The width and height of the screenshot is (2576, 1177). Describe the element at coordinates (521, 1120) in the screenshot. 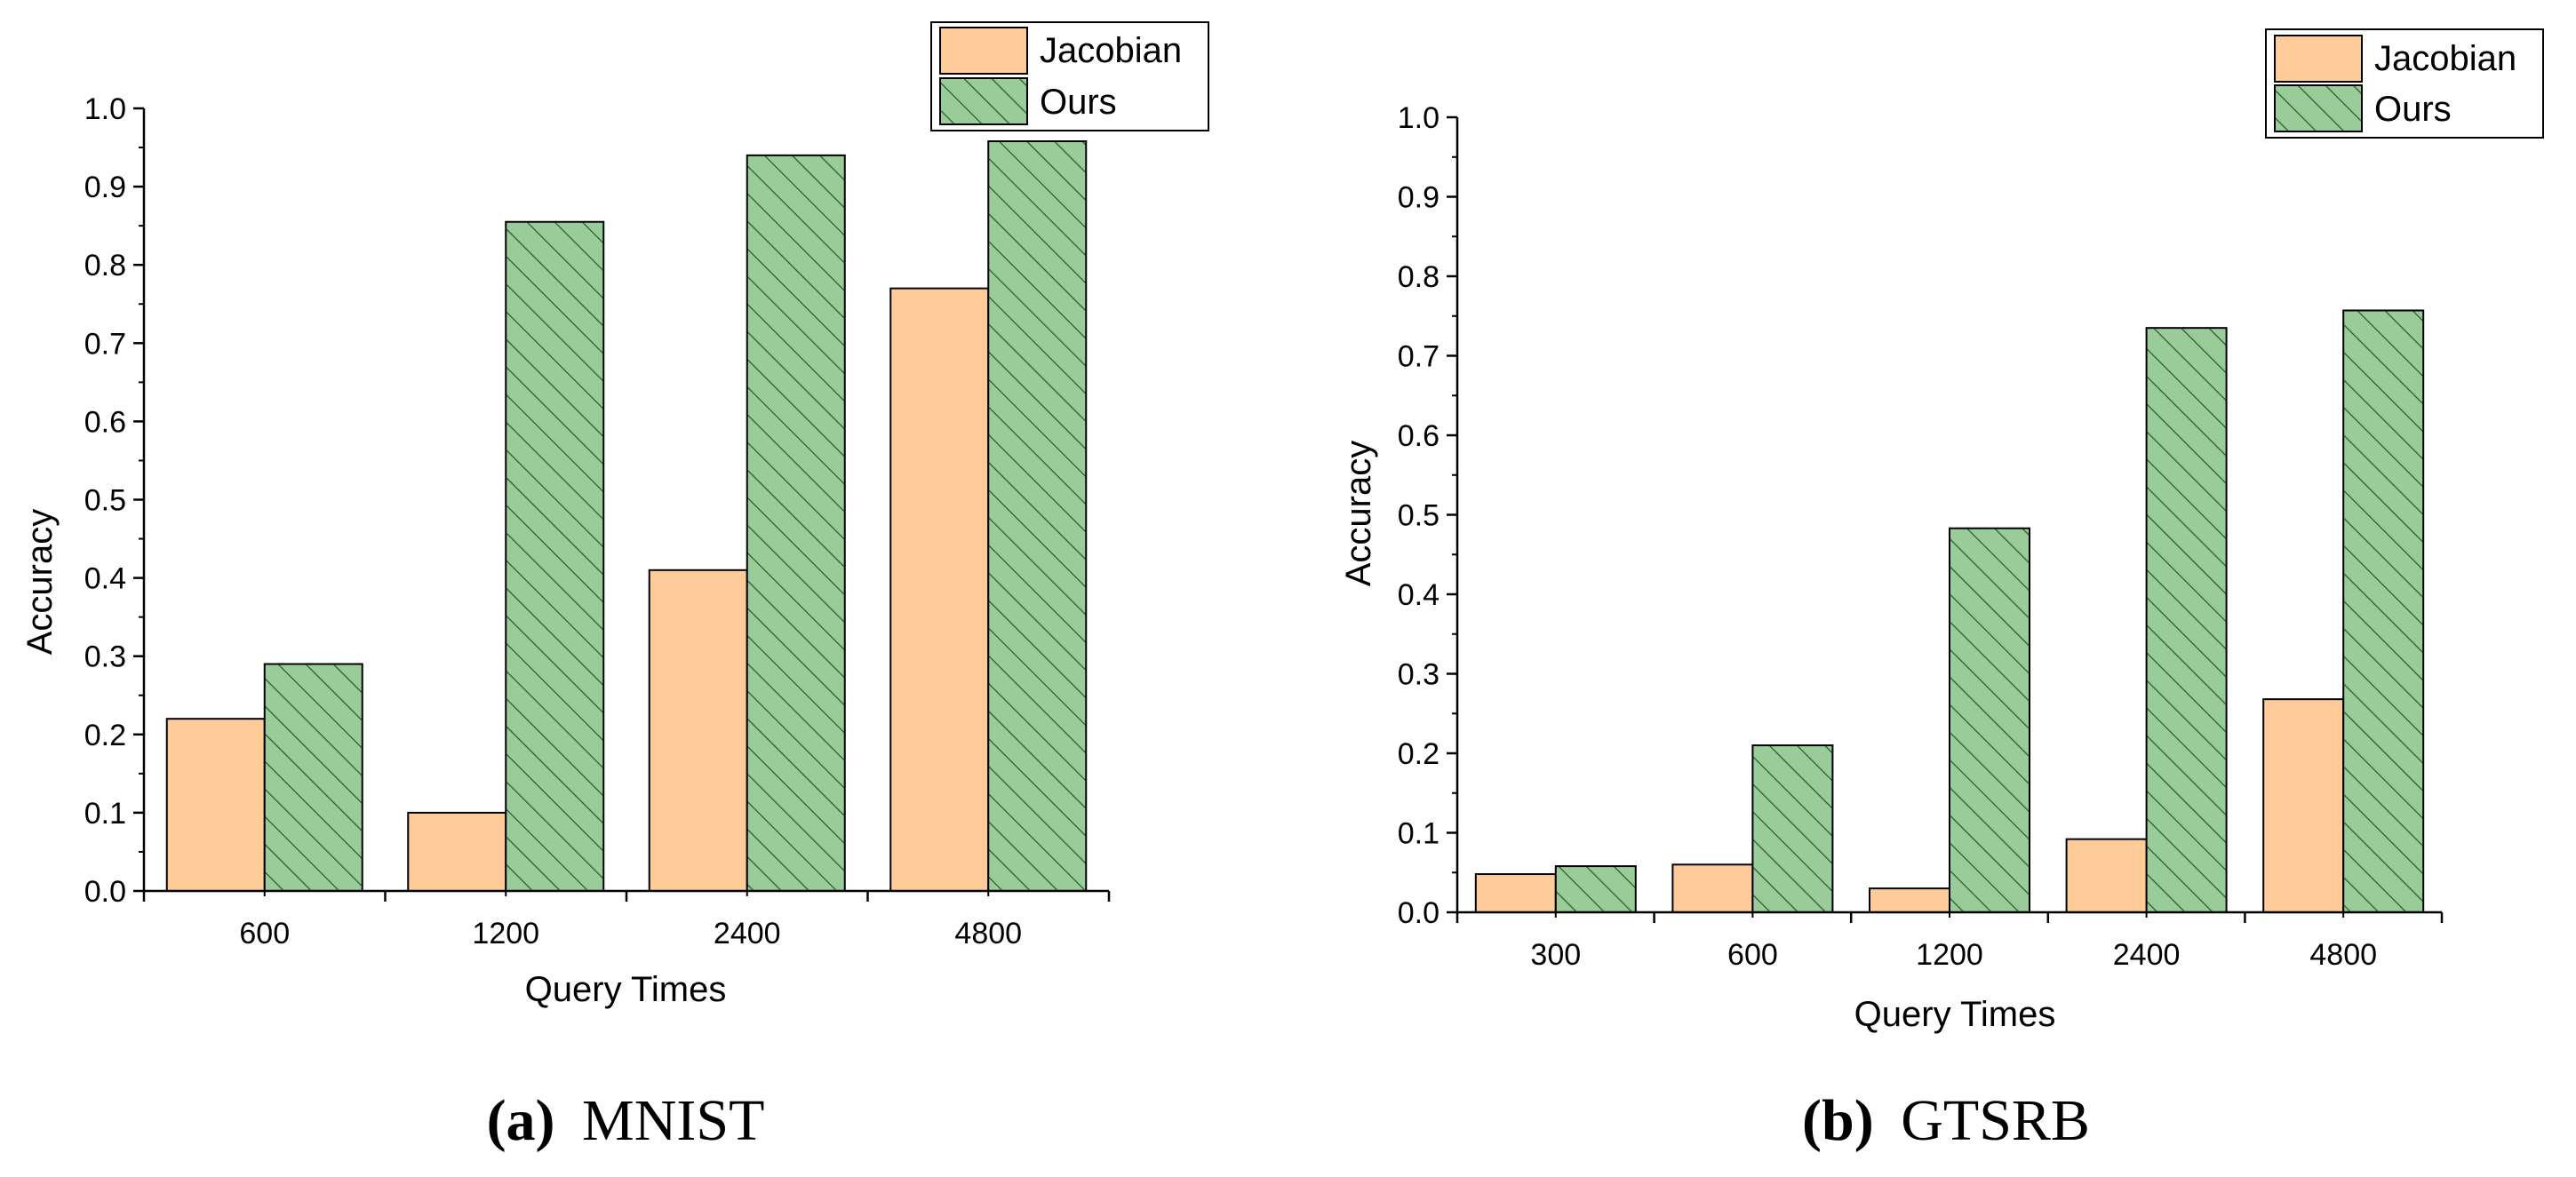

I see `caption-letter: (a)` at that location.